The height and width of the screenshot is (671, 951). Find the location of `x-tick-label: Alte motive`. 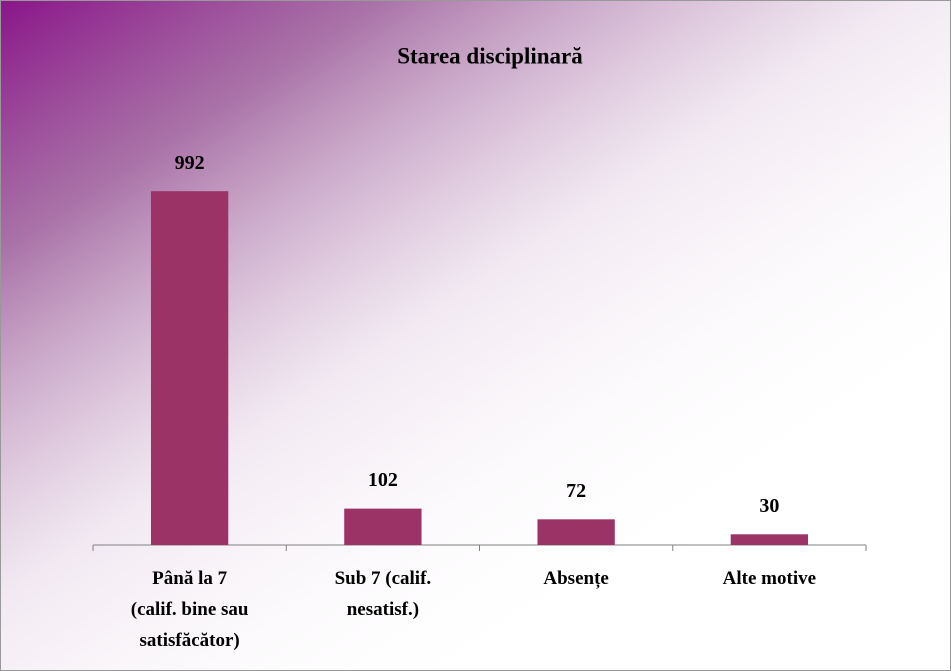

x-tick-label: Alte motive is located at coordinates (769, 578).